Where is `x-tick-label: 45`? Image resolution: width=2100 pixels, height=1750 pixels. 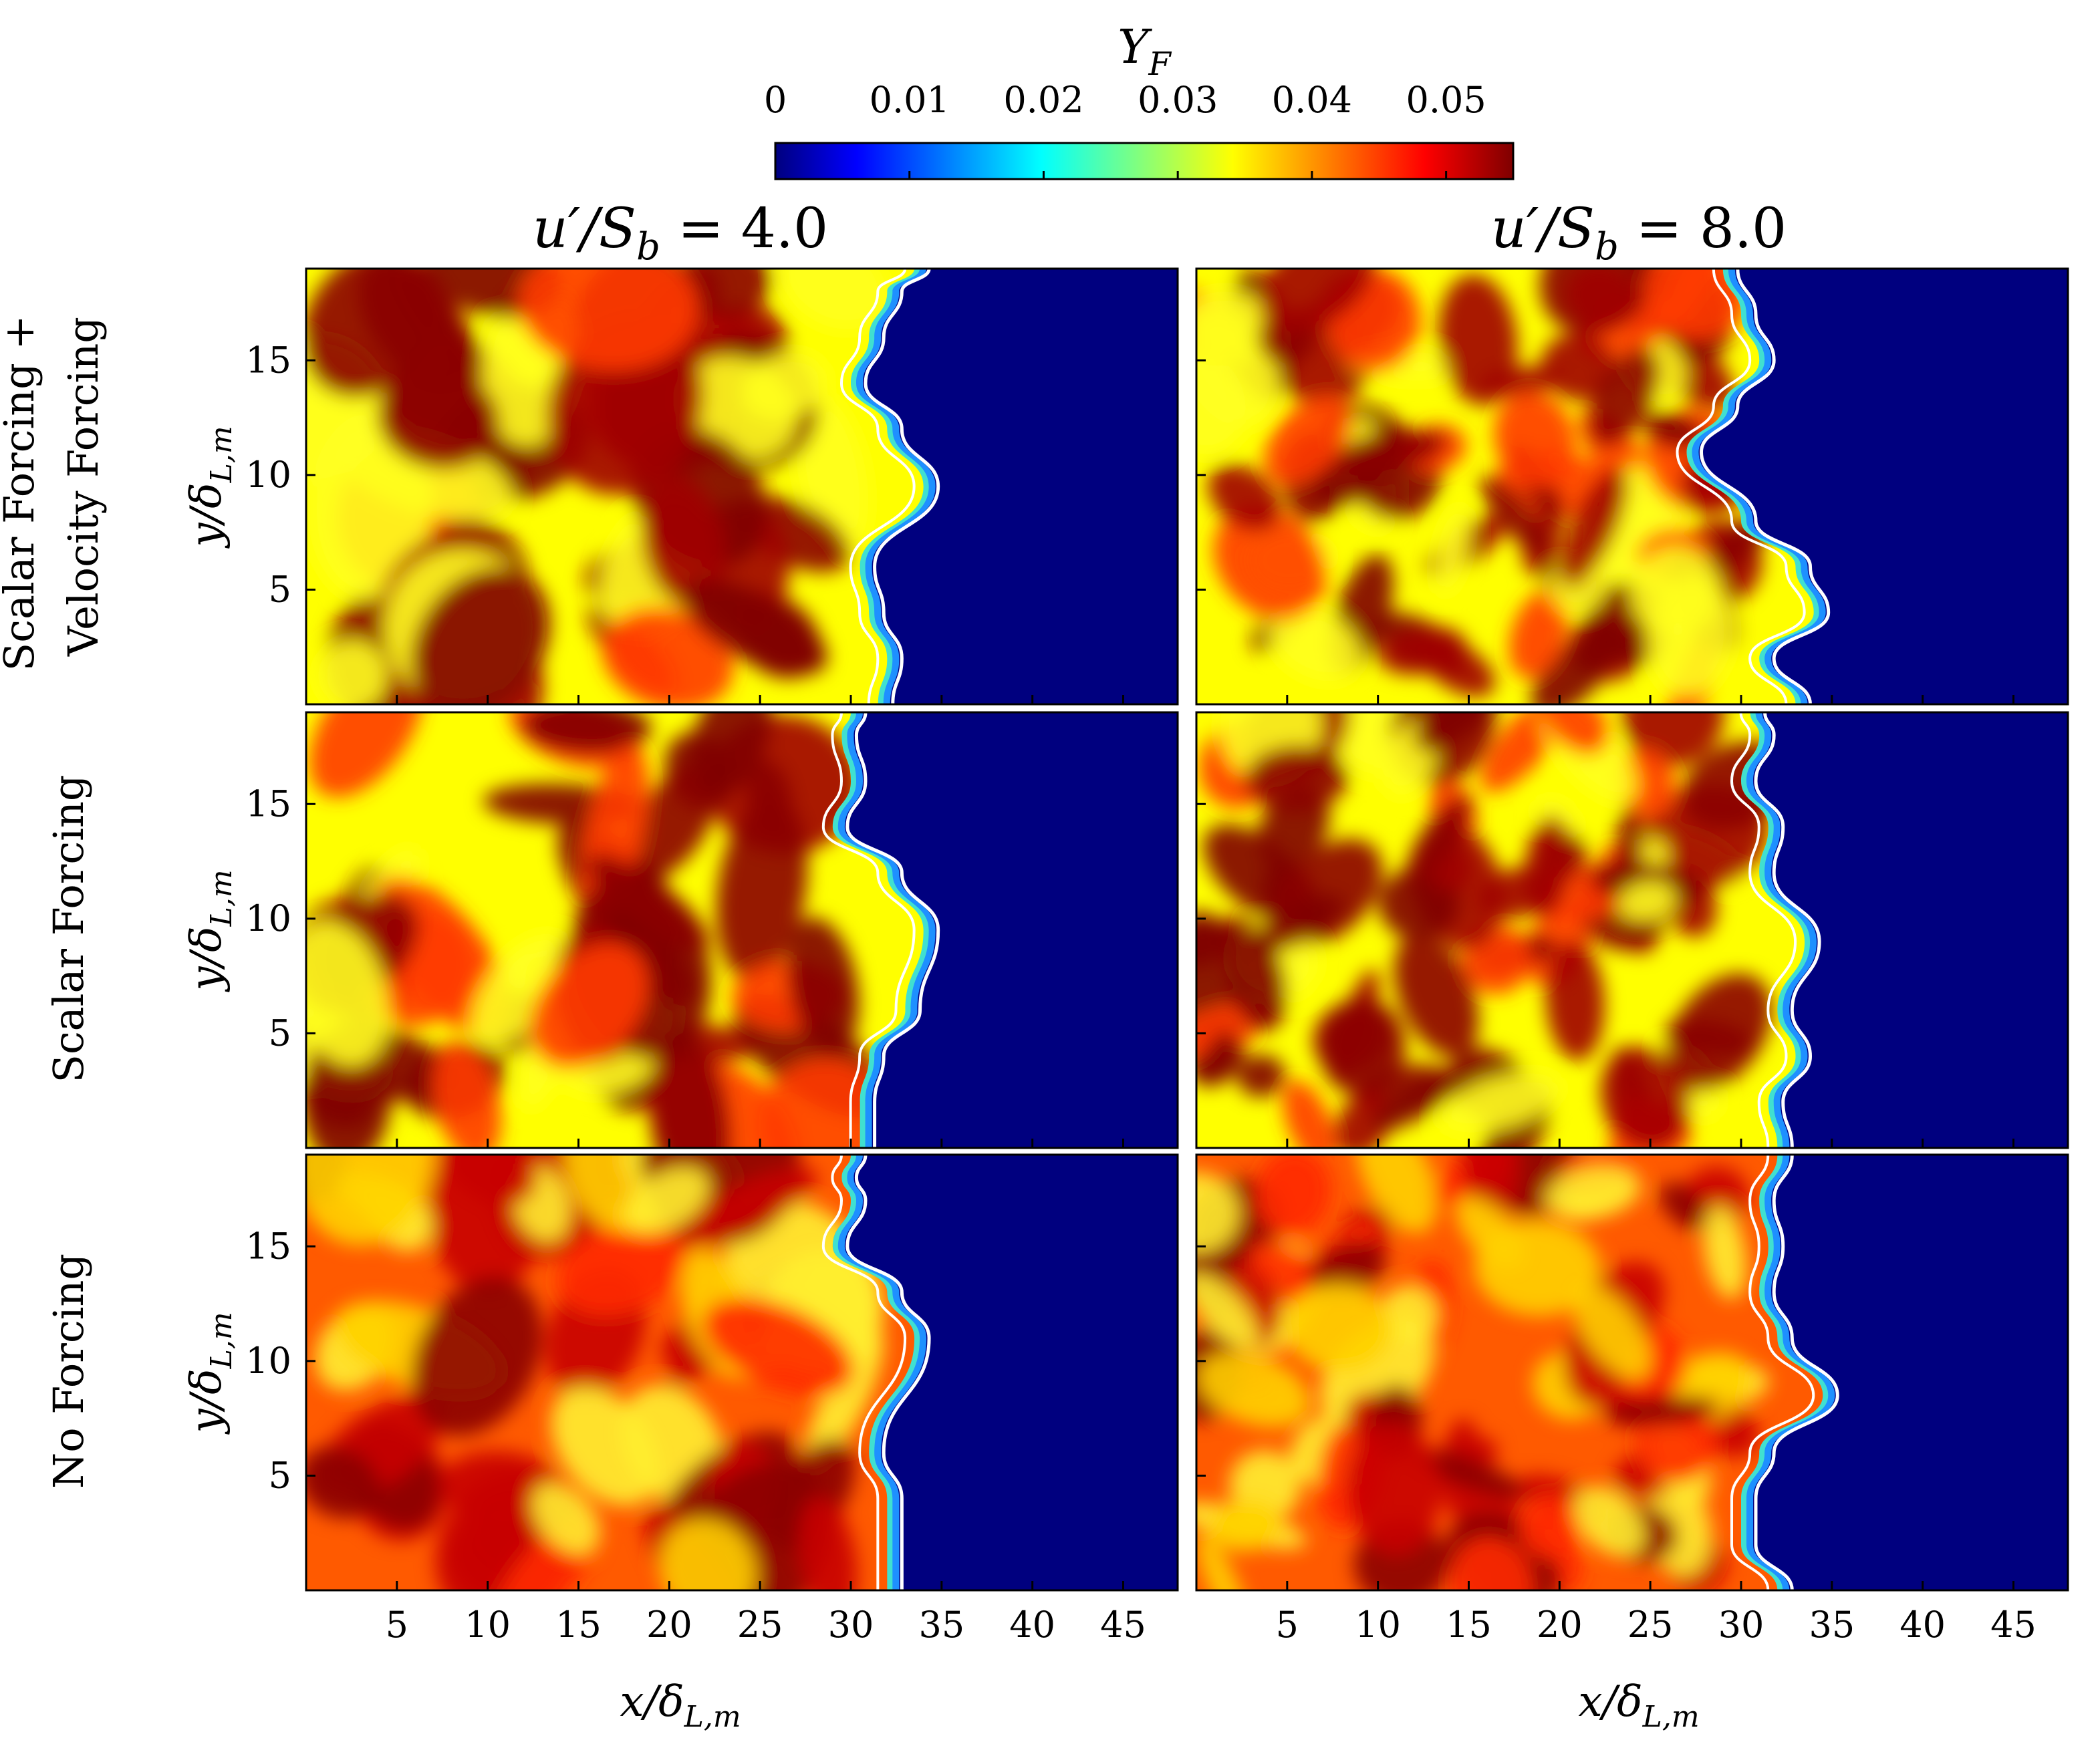 x-tick-label: 45 is located at coordinates (1123, 1625).